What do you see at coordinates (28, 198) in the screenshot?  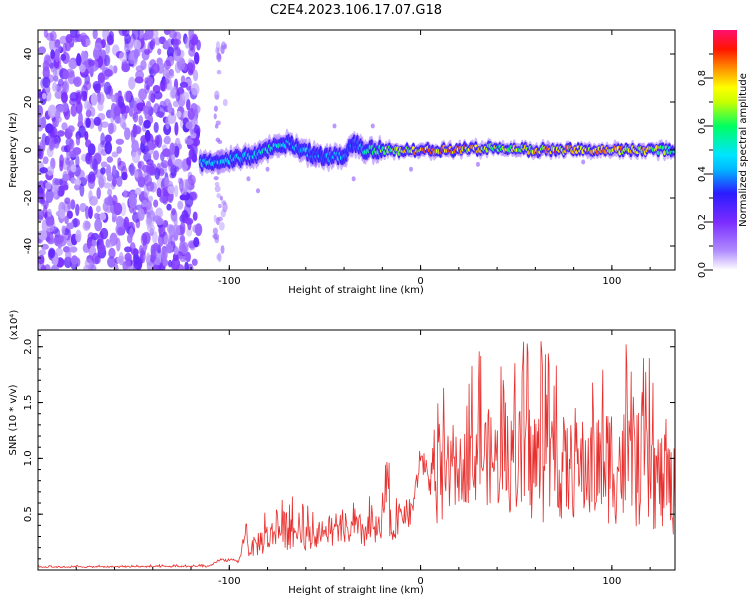 I see `y-tick-label: -20` at bounding box center [28, 198].